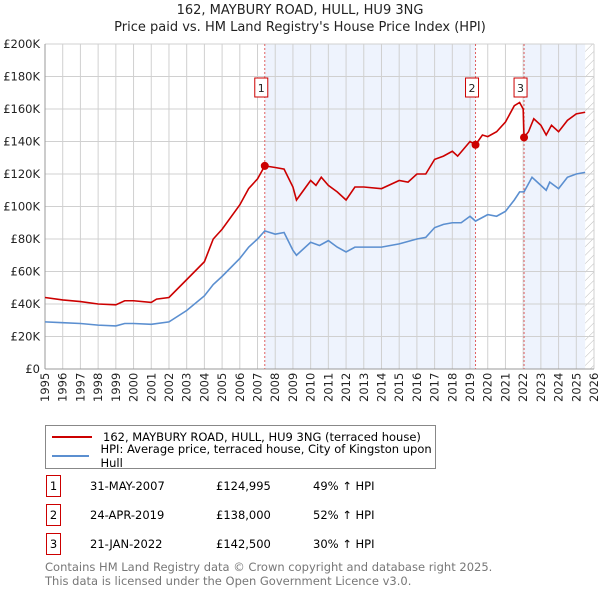 The height and width of the screenshot is (590, 600). What do you see at coordinates (328, 387) in the screenshot?
I see `x-tick-label: 2011` at bounding box center [328, 387].